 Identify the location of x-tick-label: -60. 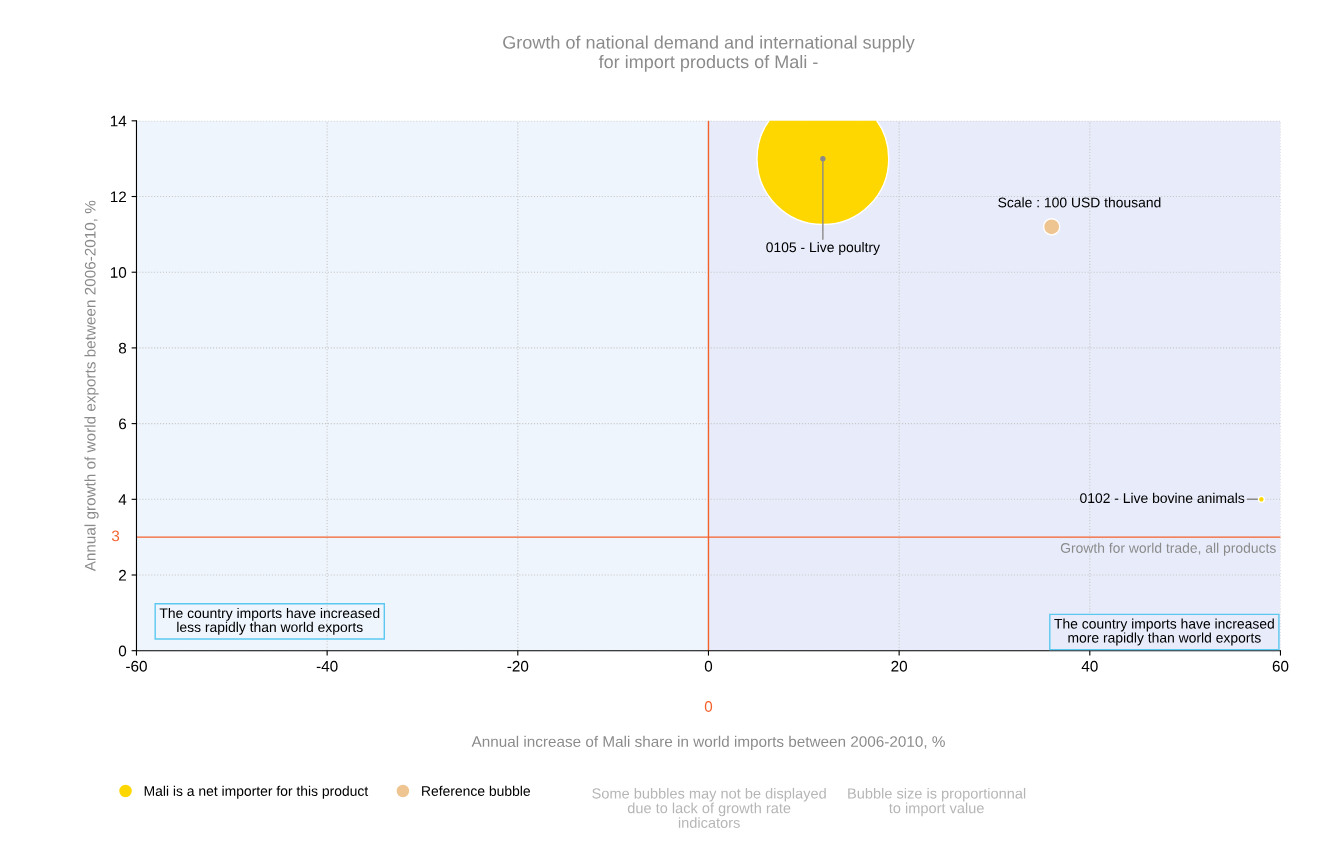
(136, 666).